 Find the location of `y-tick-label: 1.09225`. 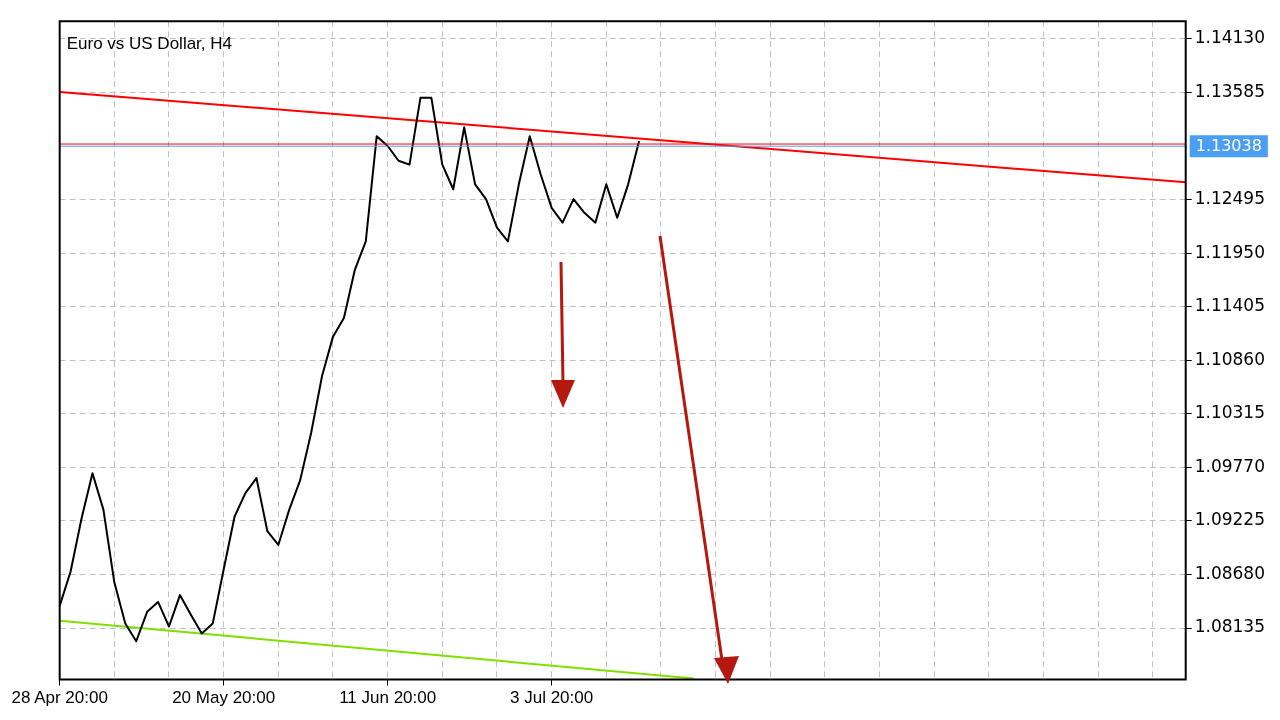

y-tick-label: 1.09225 is located at coordinates (1230, 519).